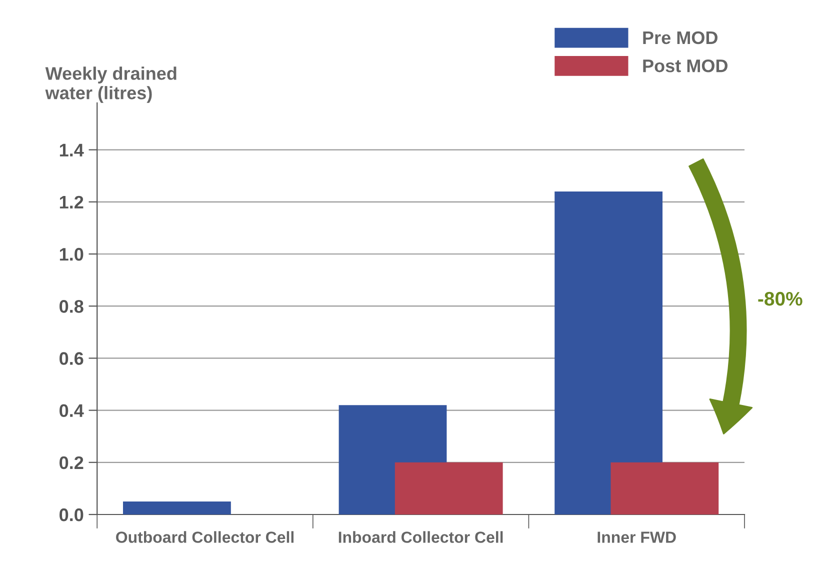 This screenshot has width=830, height=588. I want to click on x-tick-label: Inboard Collector Cell, so click(420, 537).